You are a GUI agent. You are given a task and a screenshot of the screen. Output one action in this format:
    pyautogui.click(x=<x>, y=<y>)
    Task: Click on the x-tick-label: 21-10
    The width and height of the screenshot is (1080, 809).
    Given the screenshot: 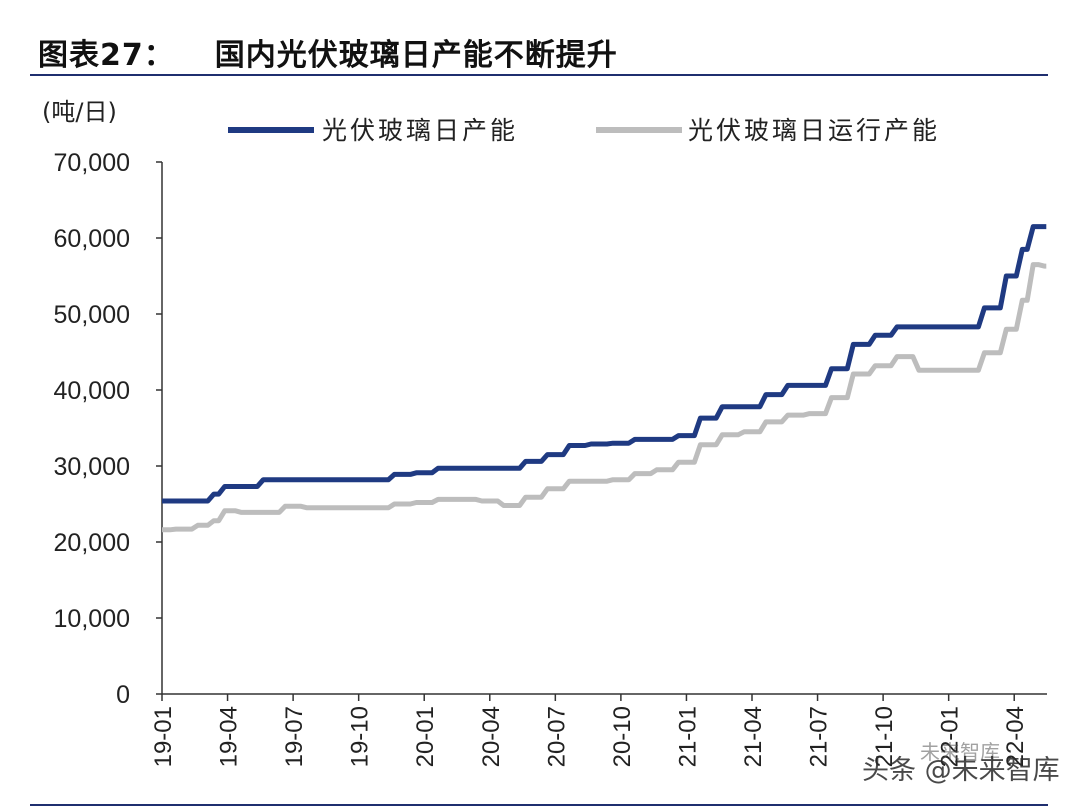 What is the action you would take?
    pyautogui.click(x=884, y=736)
    